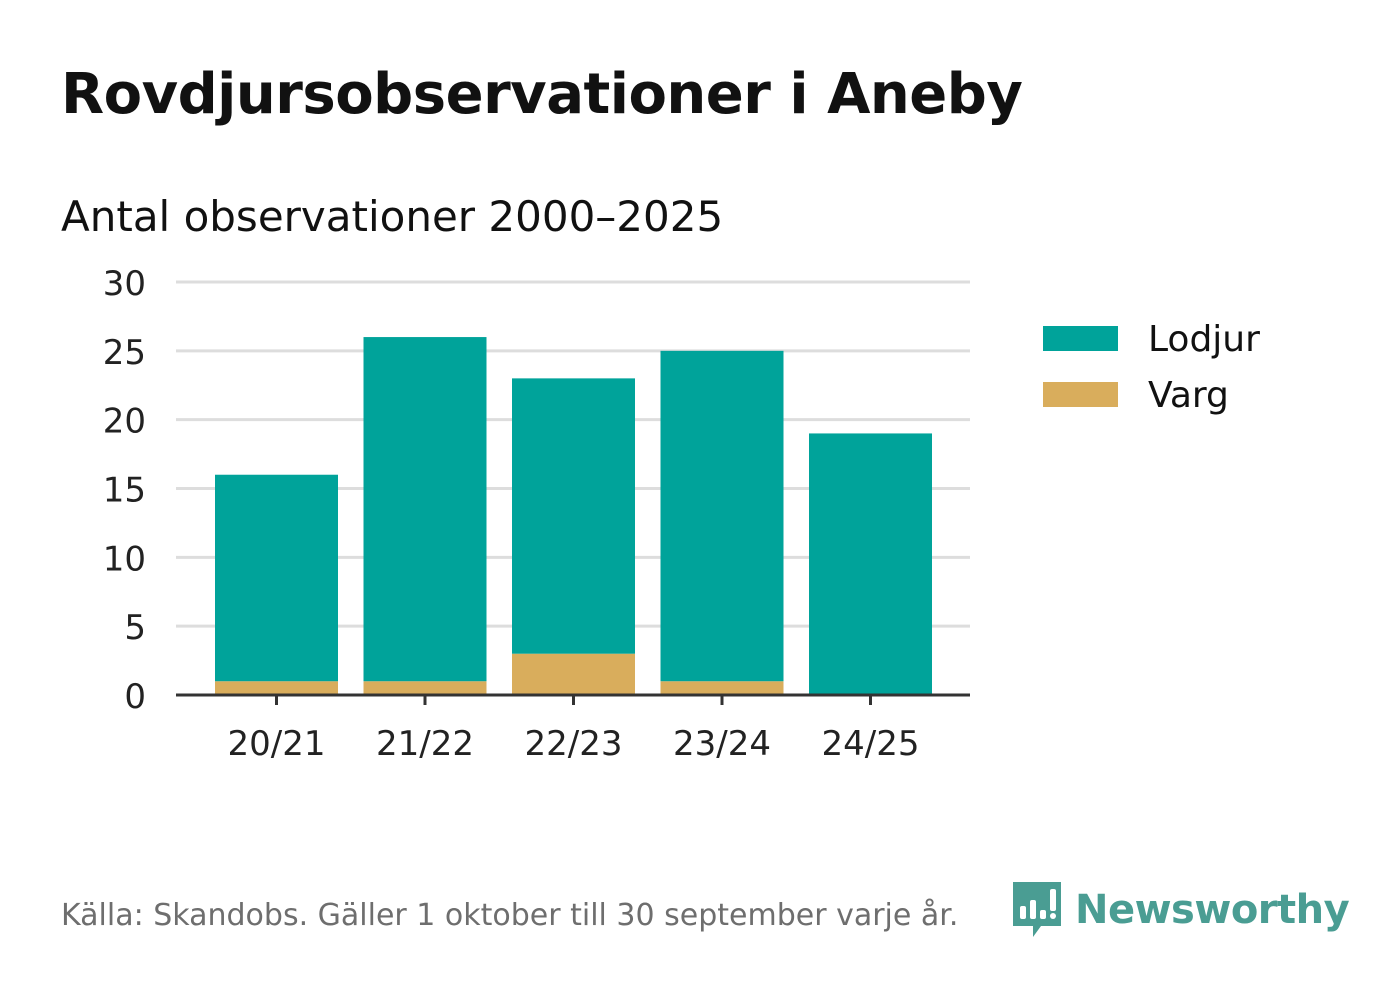 The height and width of the screenshot is (999, 1382). What do you see at coordinates (392, 216) in the screenshot?
I see `chart-subtitle: Antal observationer 2000–2025` at bounding box center [392, 216].